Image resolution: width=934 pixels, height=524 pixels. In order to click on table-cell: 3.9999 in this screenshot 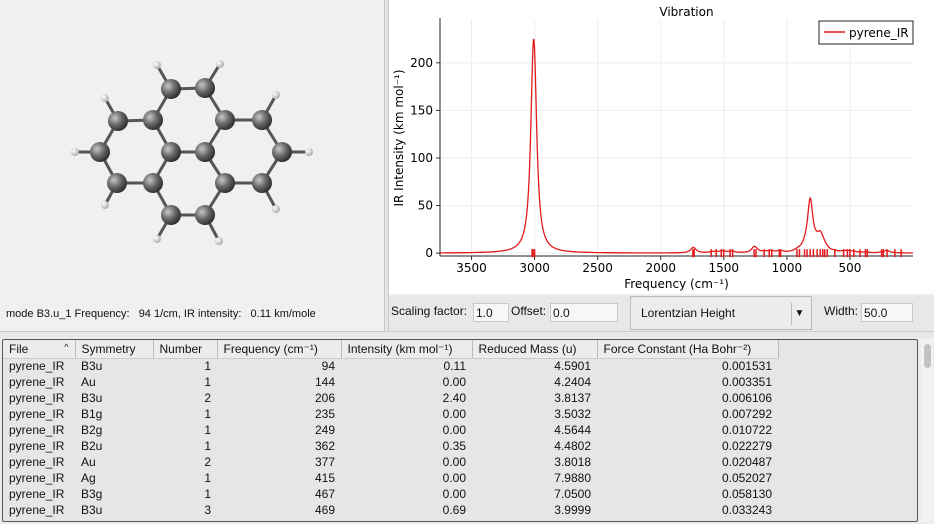, I will do `click(572, 510)`.